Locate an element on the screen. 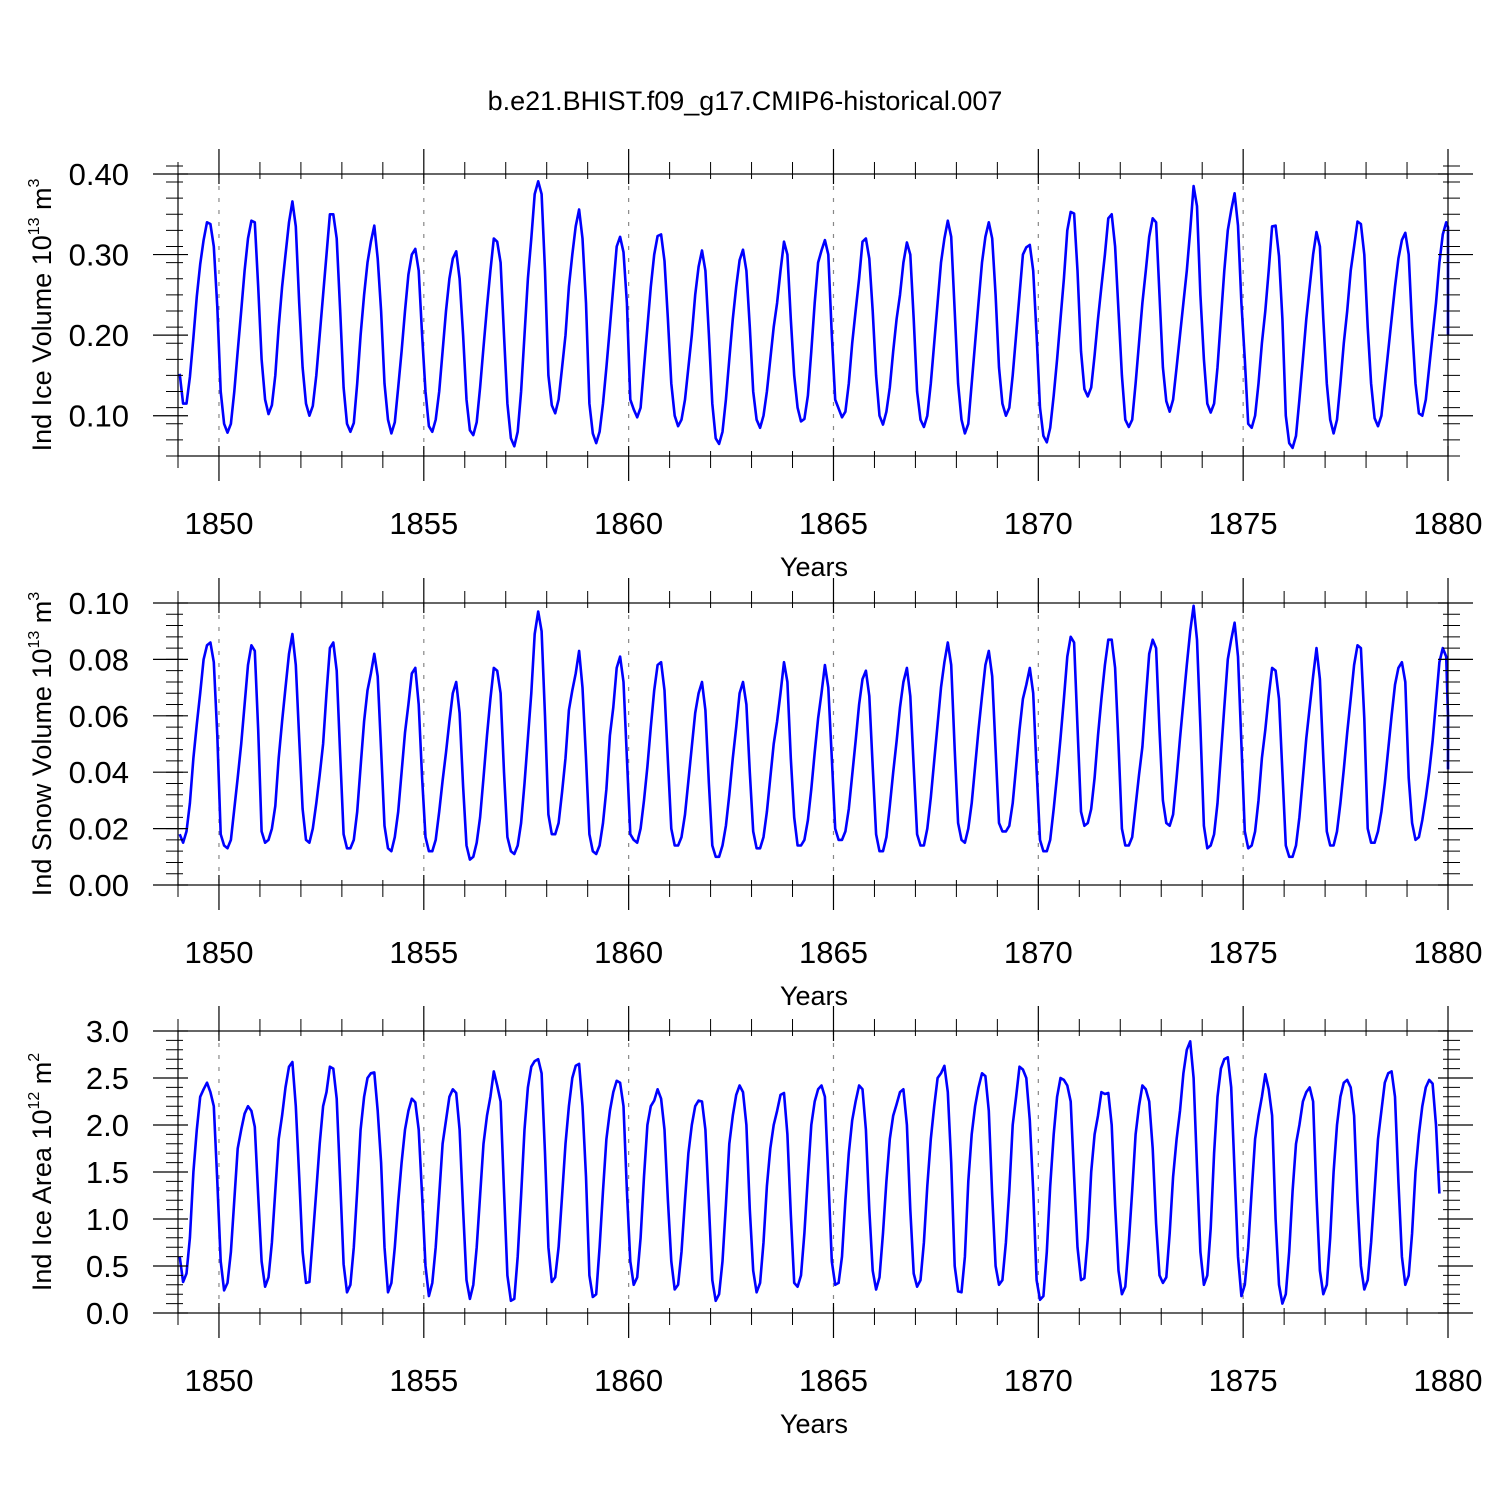 Image resolution: width=1500 pixels, height=1500 pixels. y-tick-label: 0.40 is located at coordinates (99, 174).